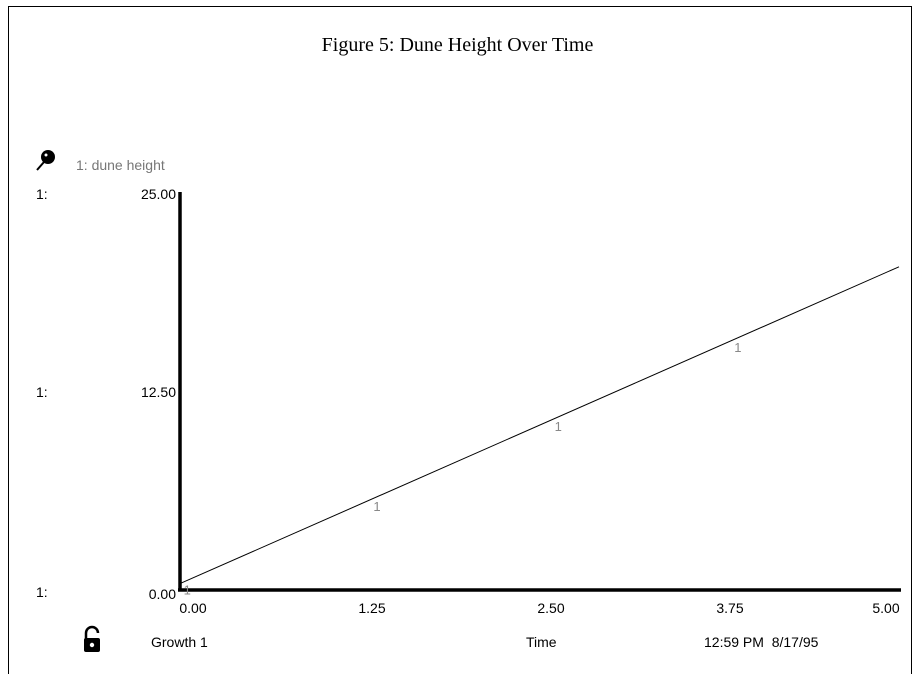  What do you see at coordinates (541, 642) in the screenshot?
I see `x-axis-title: Time` at bounding box center [541, 642].